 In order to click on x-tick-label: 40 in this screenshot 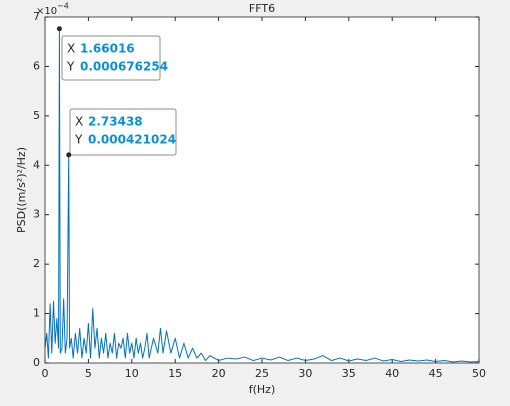, I will do `click(392, 373)`.